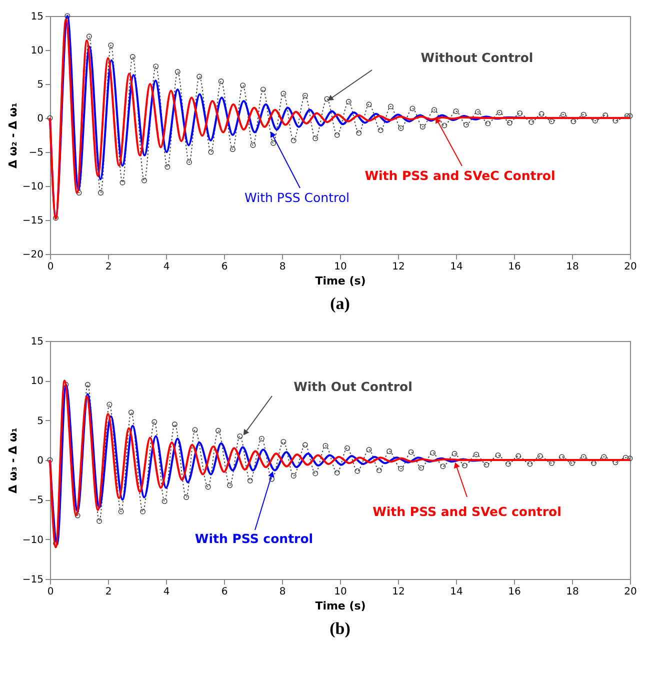  I want to click on y-tick-label: −5, so click(36, 500).